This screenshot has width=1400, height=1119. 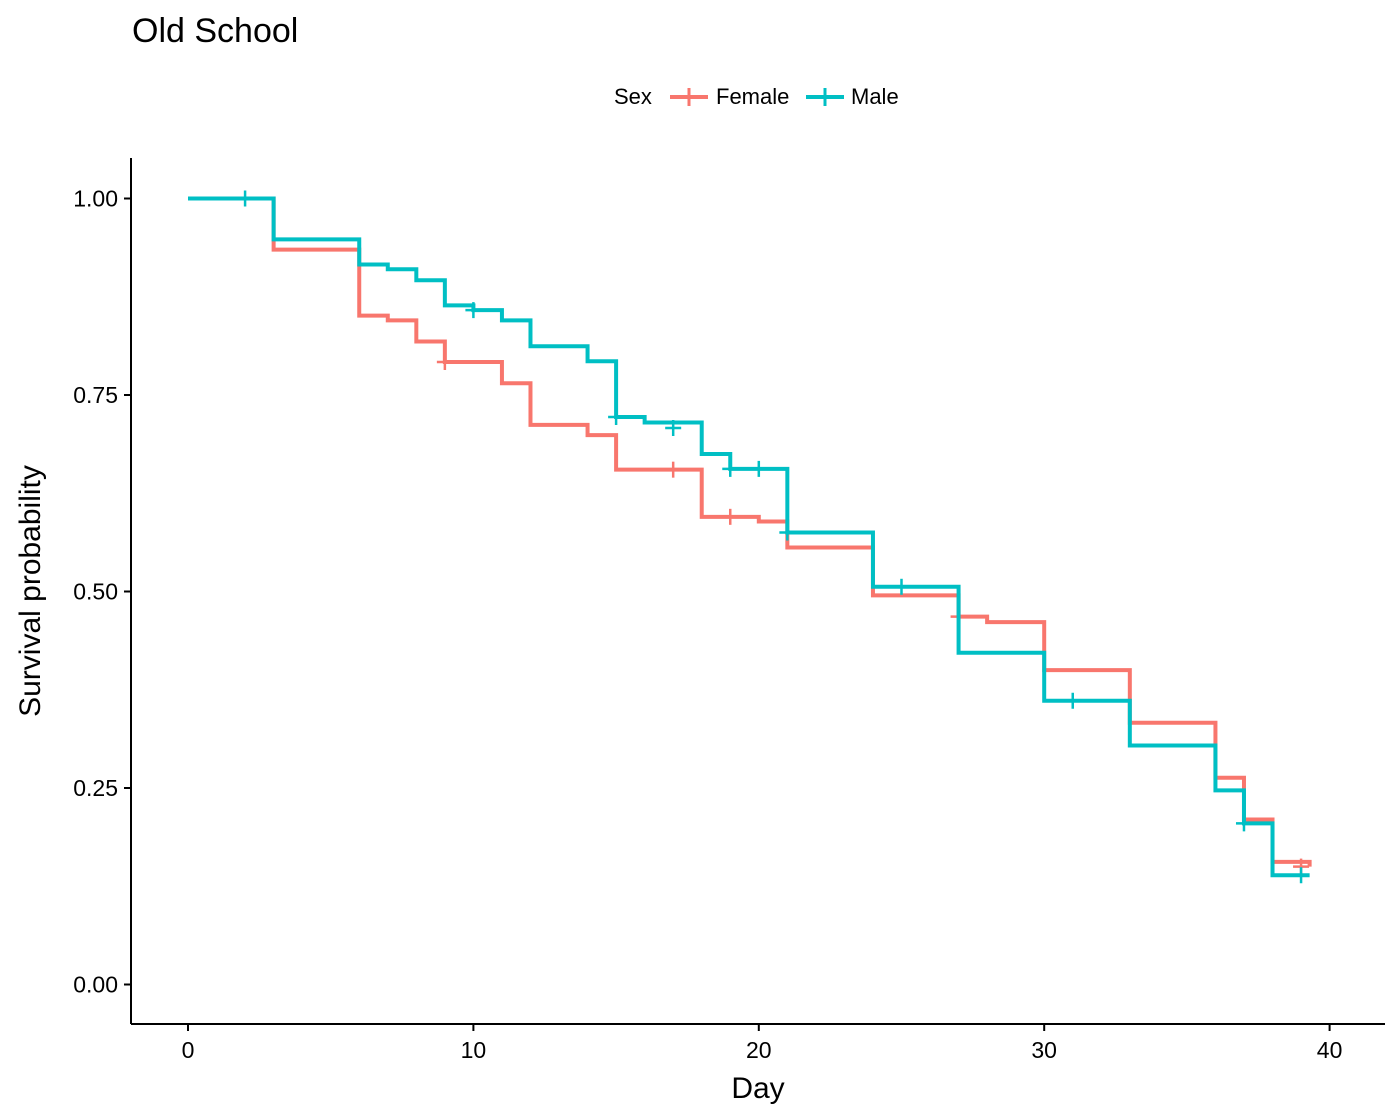 I want to click on legend-item-female: Female, so click(x=729, y=96).